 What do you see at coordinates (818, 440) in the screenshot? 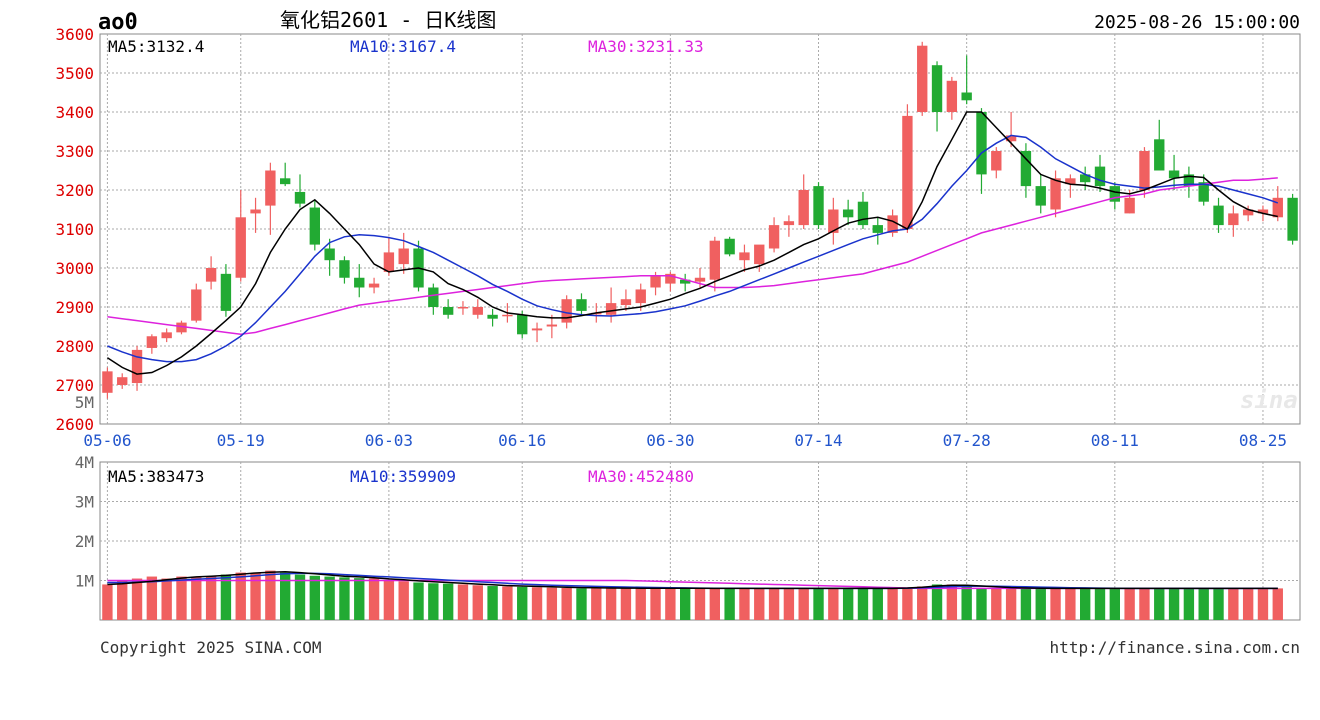
I see `date-tick-label: 07-14` at bounding box center [818, 440].